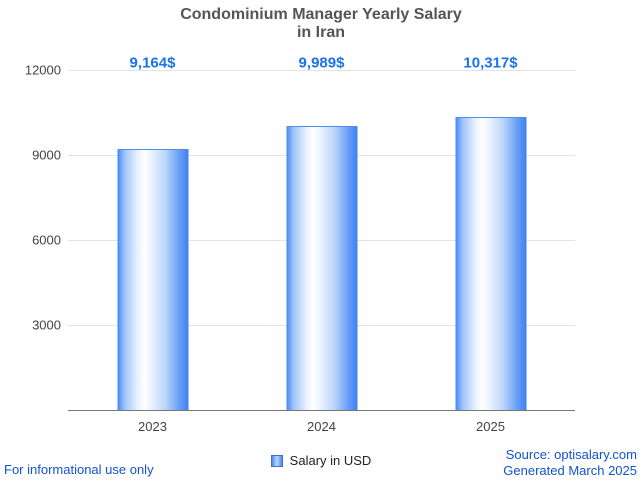 The width and height of the screenshot is (642, 482). I want to click on gridline, so click(321, 70).